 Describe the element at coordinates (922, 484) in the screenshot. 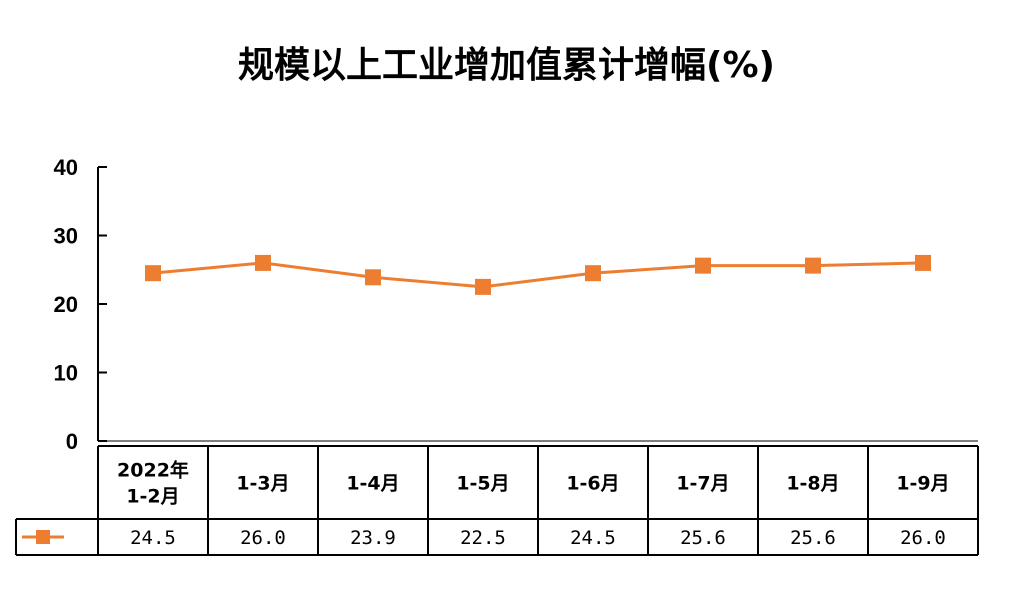

I see `x-category-label: 1-9月` at that location.